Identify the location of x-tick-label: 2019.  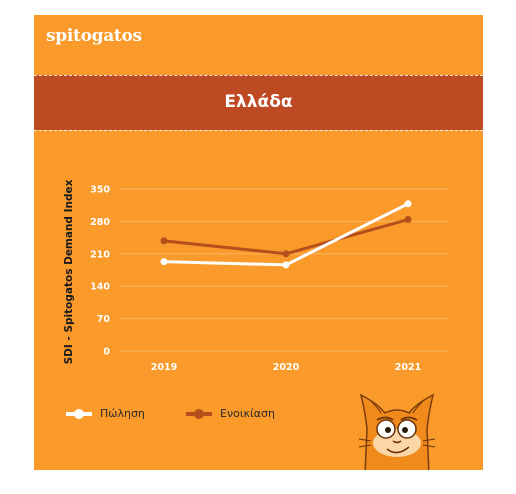
(164, 367).